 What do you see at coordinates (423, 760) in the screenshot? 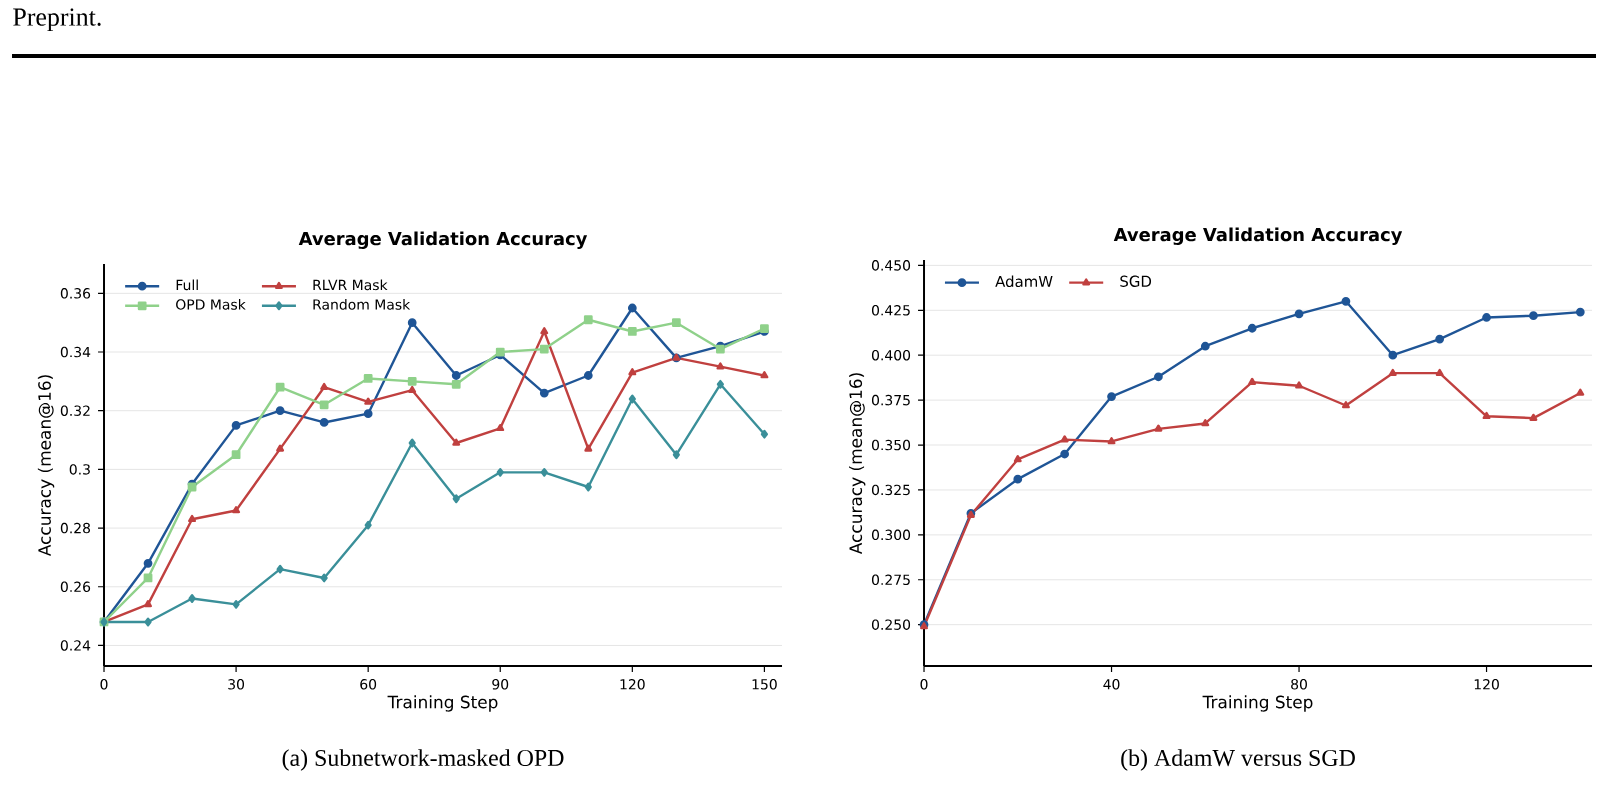
I see `text: (a) Subnetwork-masked OPD` at bounding box center [423, 760].